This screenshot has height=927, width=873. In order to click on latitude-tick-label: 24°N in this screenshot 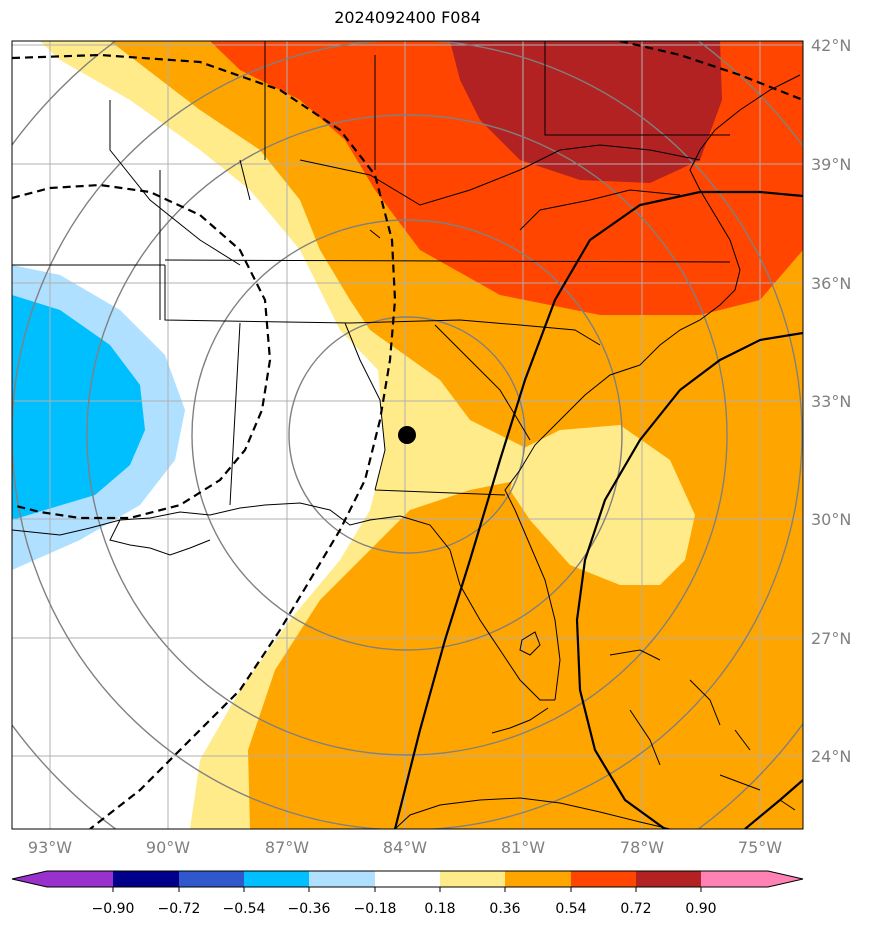, I will do `click(831, 756)`.